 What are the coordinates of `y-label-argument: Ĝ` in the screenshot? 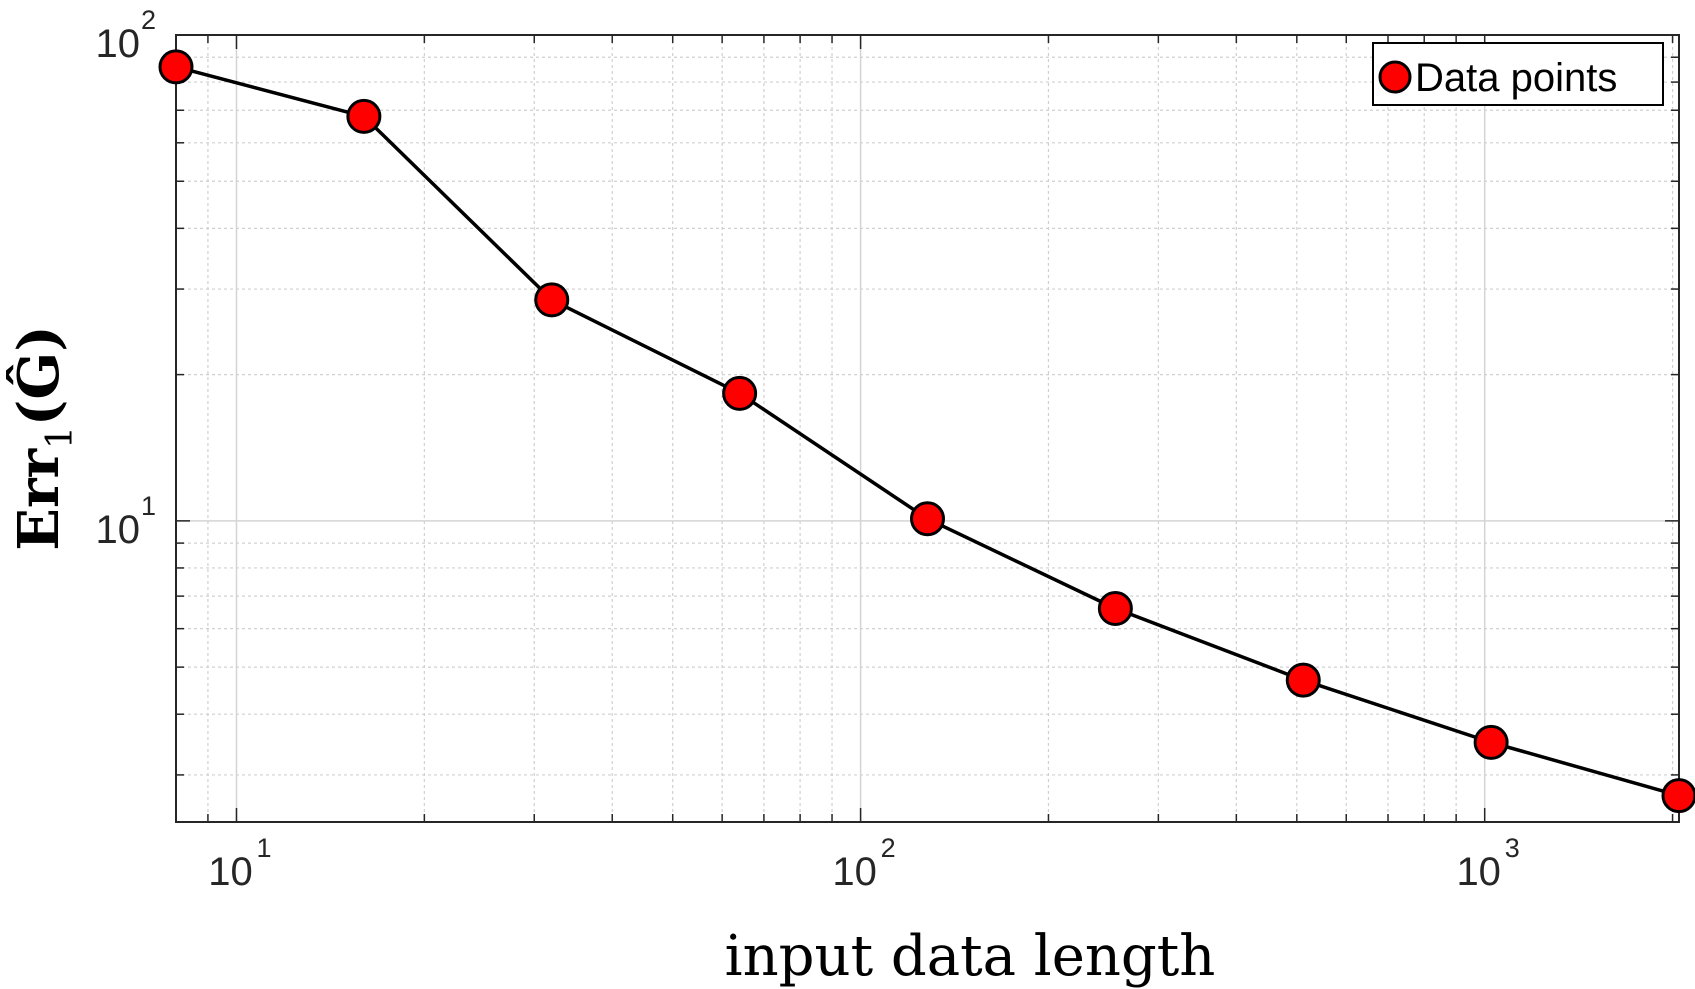 It's located at (39, 376).